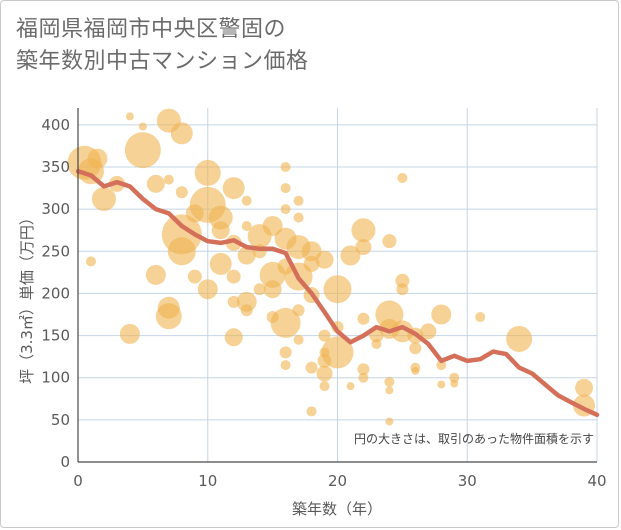  Describe the element at coordinates (162, 61) in the screenshot. I see `chart-title-line-2: 築年数別中古マンション価格` at that location.